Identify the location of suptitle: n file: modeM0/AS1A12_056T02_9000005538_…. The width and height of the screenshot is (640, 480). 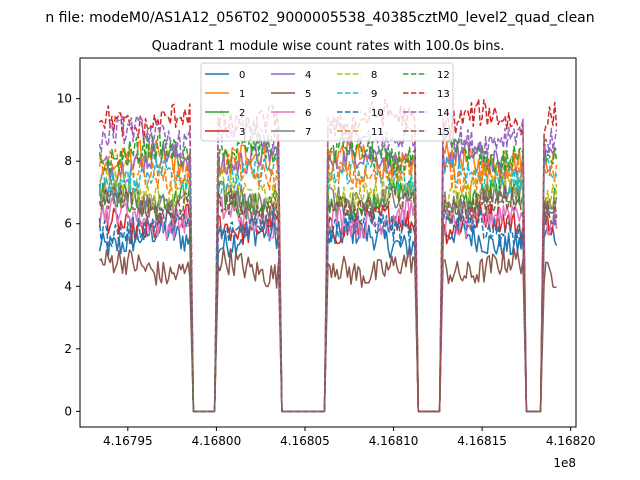
(319, 18).